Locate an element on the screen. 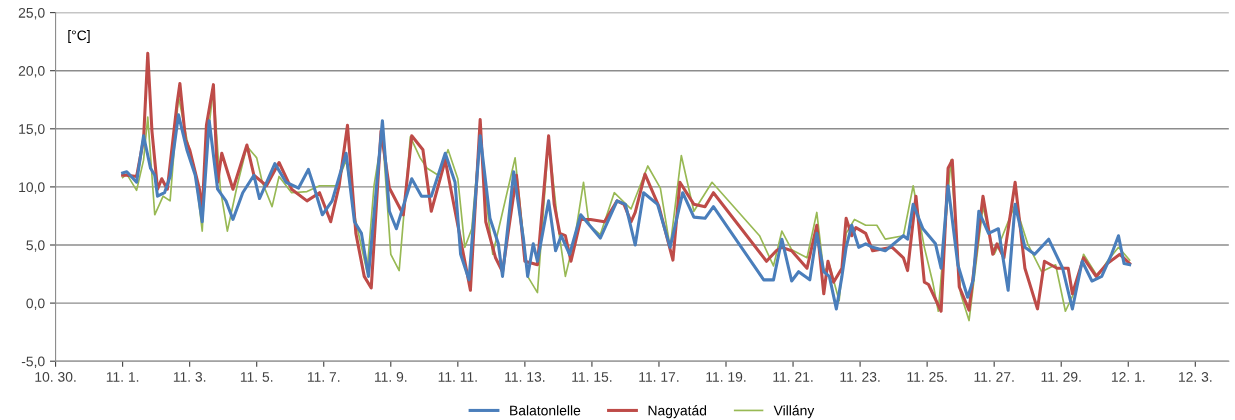 This screenshot has width=1235, height=420. x-tick-label: 11. 15. is located at coordinates (592, 377).